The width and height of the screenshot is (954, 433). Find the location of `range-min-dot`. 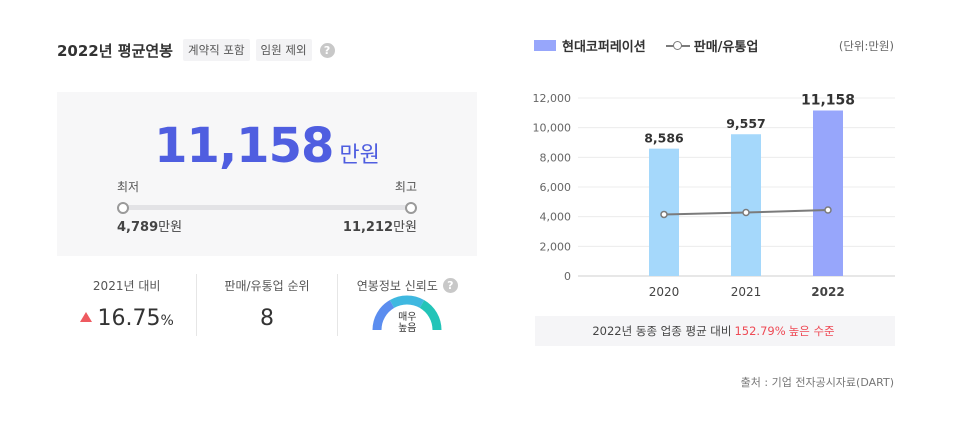

range-min-dot is located at coordinates (123, 208).